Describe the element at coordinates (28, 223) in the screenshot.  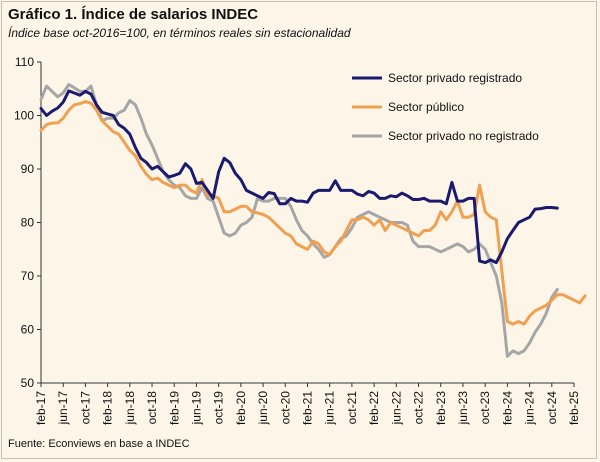
I see `y-tick-label: 80` at that location.